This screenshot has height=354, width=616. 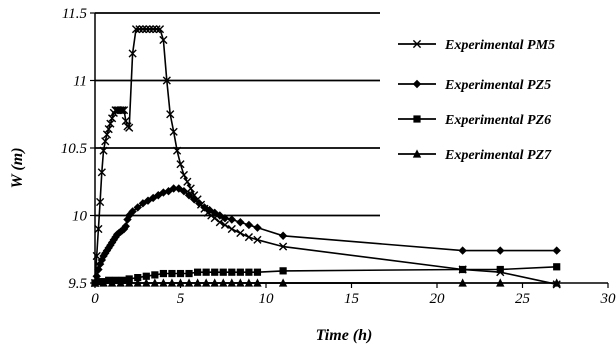 I want to click on legend-item: Experimental PZ6, so click(x=474, y=120).